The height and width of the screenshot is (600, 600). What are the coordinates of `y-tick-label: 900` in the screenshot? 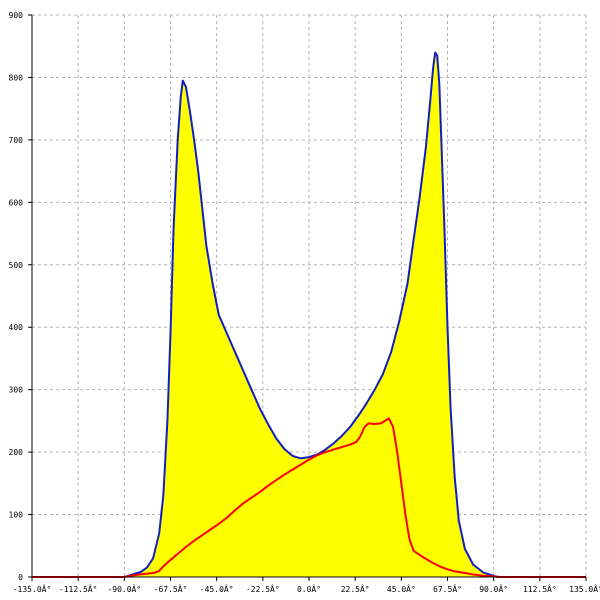 It's located at (16, 15).